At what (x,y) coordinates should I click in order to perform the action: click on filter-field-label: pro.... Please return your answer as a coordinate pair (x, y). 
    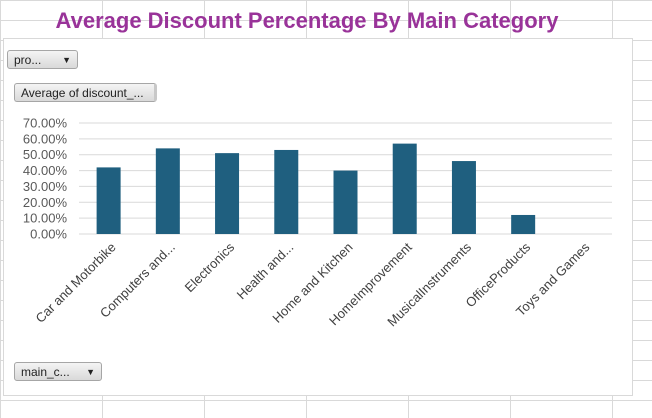
    Looking at the image, I should click on (28, 59).